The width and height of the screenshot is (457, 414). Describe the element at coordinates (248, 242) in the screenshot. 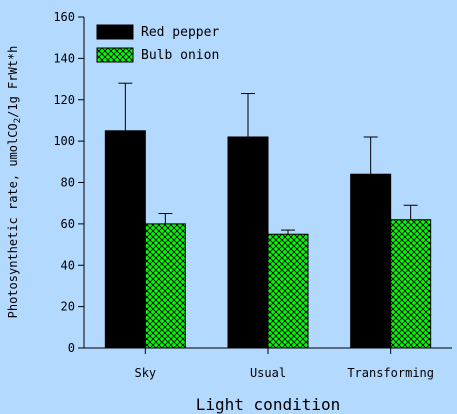

I see `bar-red-pepper-usual` at that location.